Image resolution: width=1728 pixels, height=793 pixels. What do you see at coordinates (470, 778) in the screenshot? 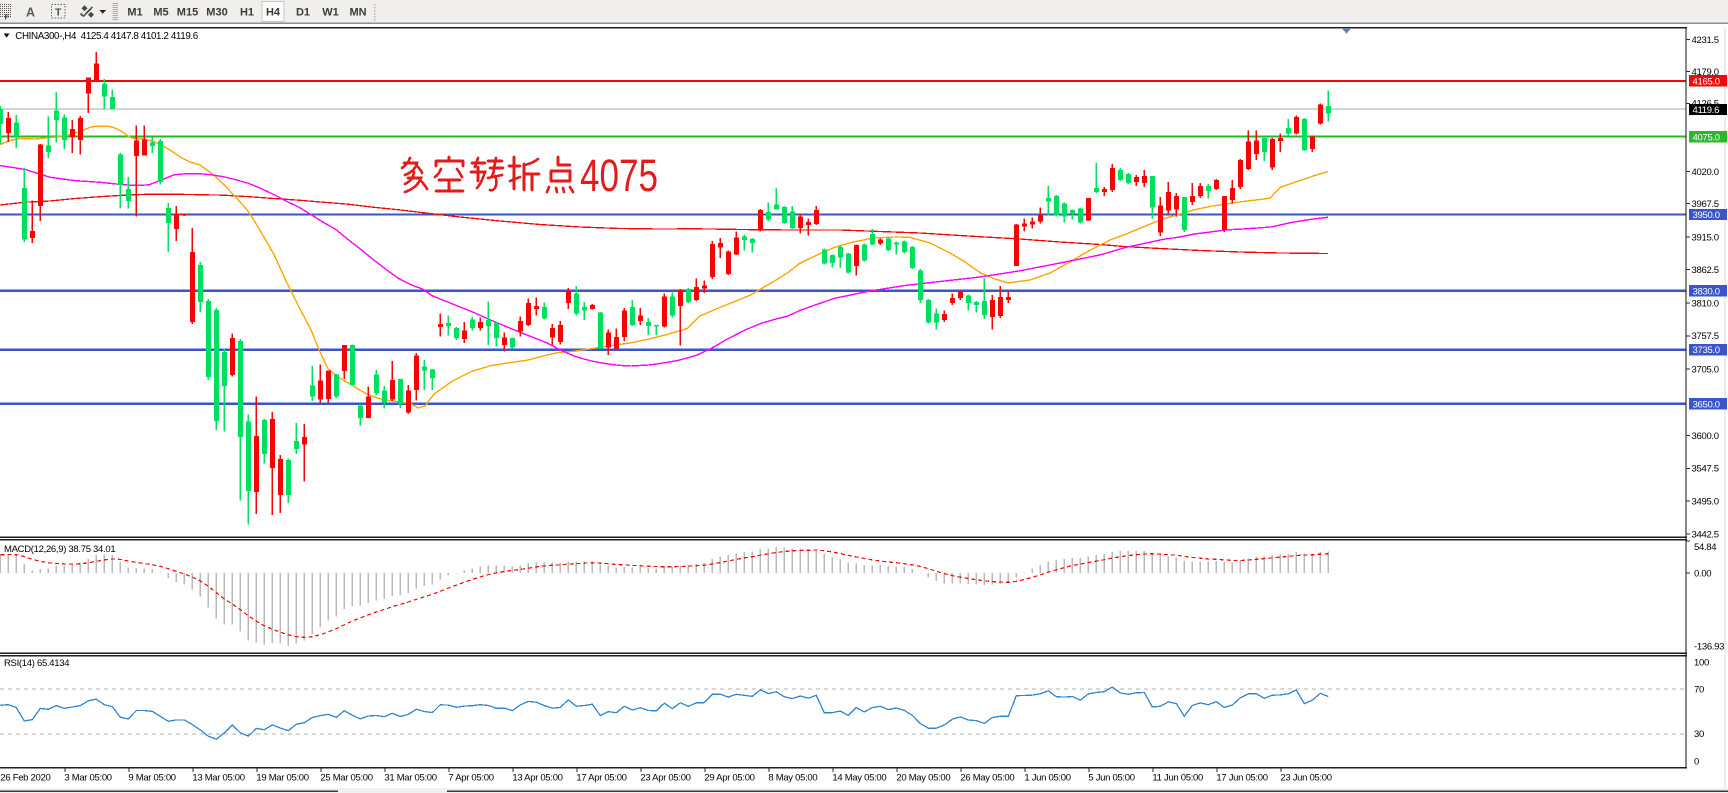
I see `svg-text: 7 Apr 05:00` at bounding box center [470, 778].